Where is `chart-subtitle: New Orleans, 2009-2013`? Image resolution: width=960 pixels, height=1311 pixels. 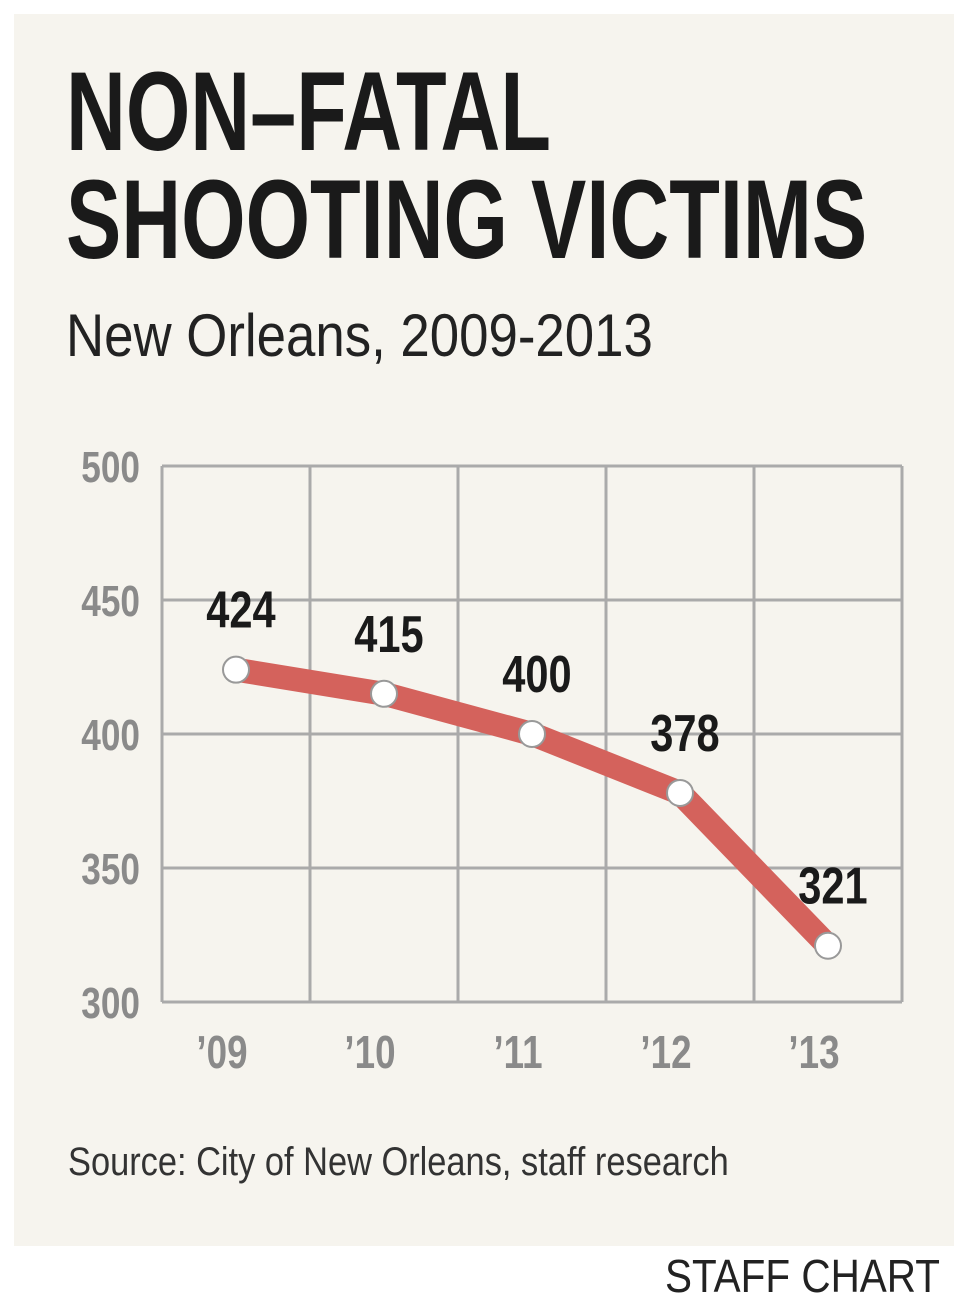 chart-subtitle: New Orleans, 2009-2013 is located at coordinates (359, 335).